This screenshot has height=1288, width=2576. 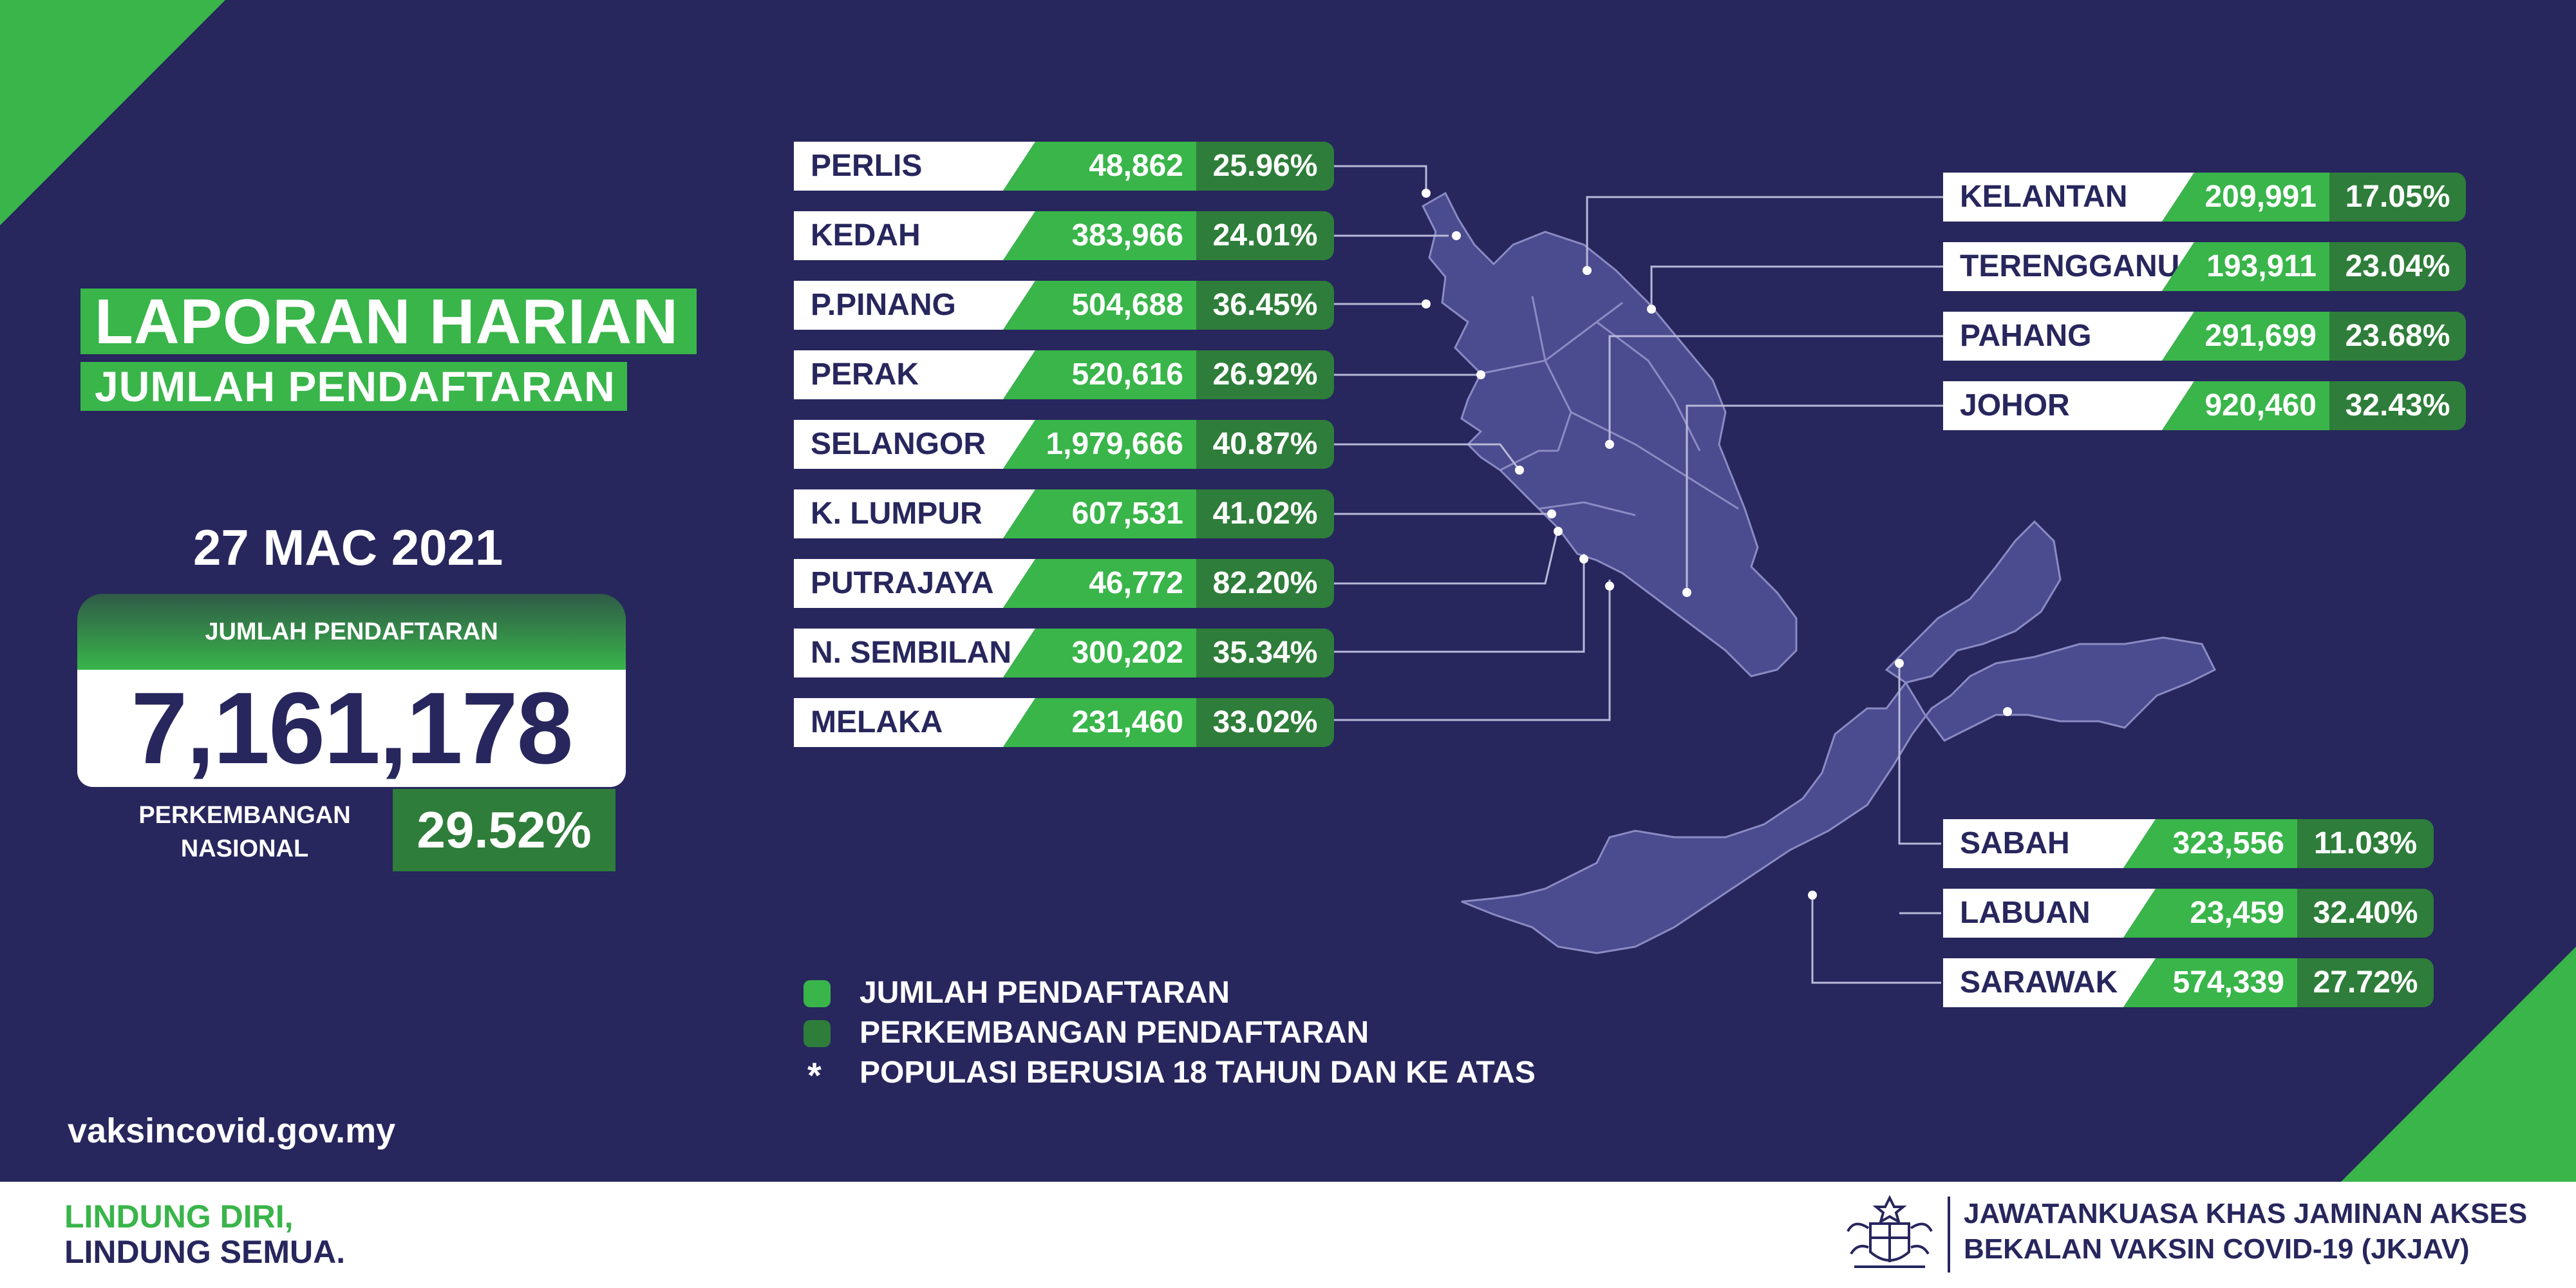 I want to click on footer-divider, so click(x=1949, y=1235).